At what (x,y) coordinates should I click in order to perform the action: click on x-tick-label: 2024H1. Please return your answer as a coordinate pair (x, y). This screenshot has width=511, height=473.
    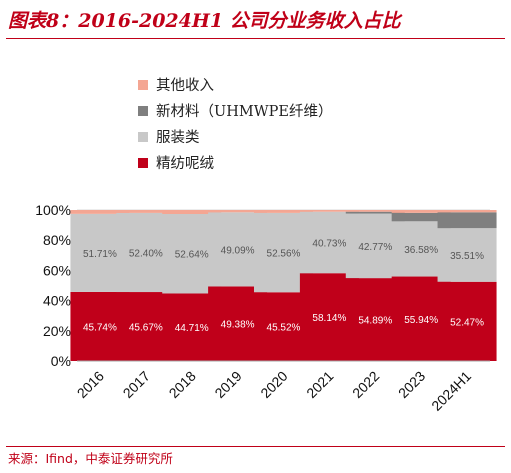
    Looking at the image, I should click on (451, 391).